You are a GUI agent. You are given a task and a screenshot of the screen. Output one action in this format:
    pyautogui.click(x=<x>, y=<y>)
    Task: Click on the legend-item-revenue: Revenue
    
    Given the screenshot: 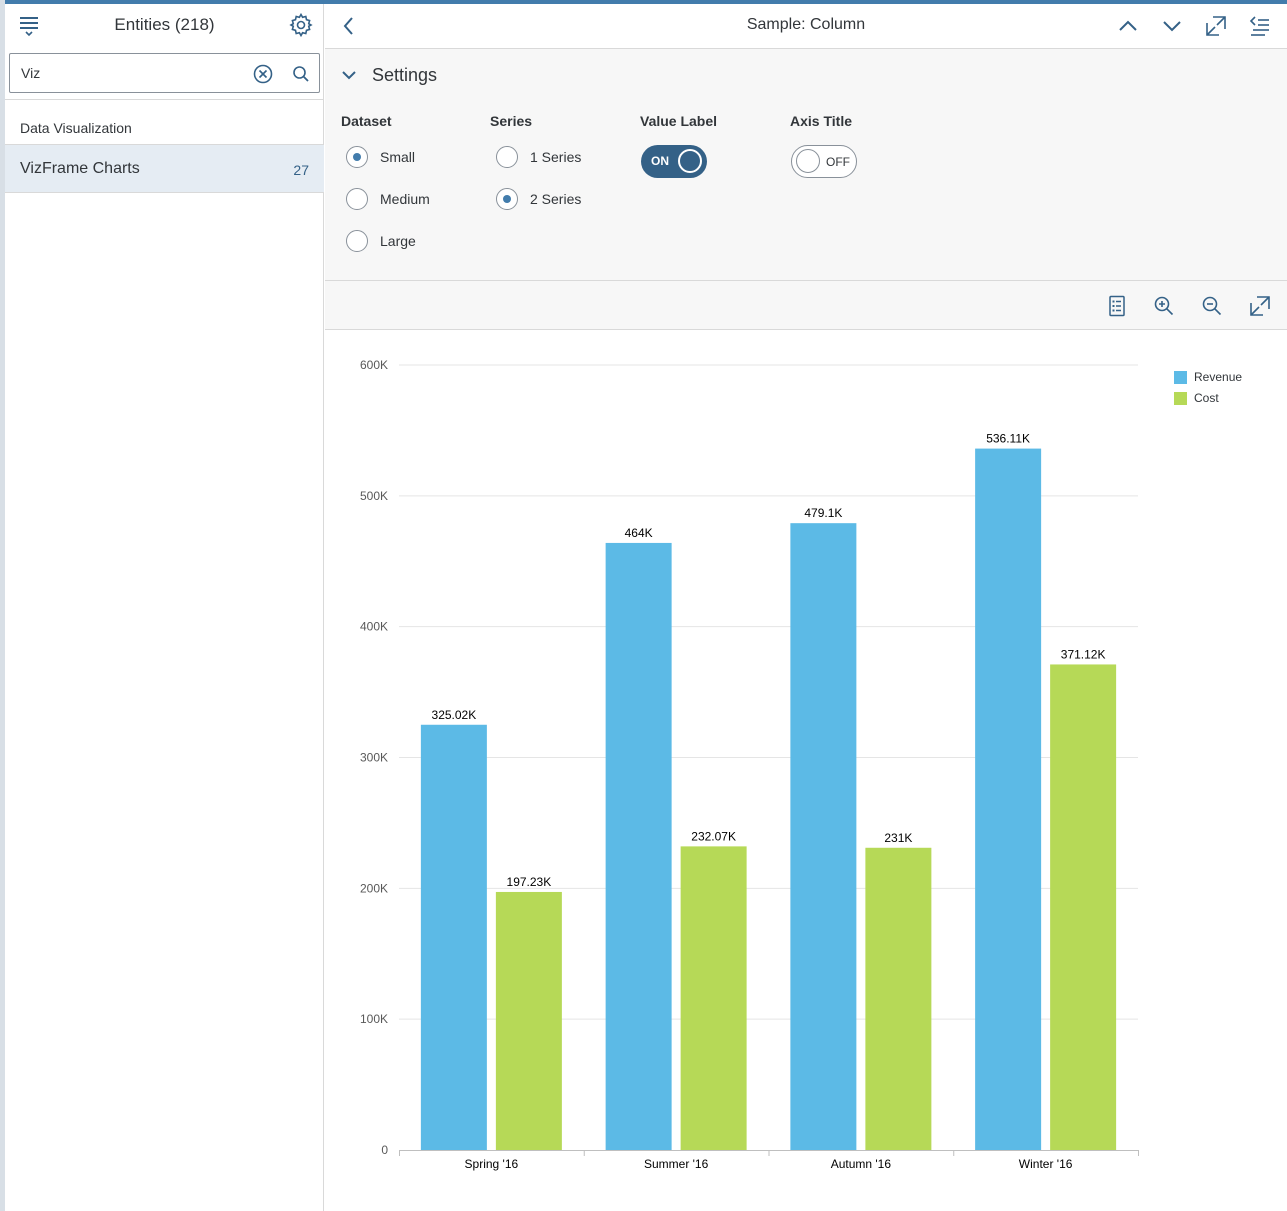 What is the action you would take?
    pyautogui.click(x=1229, y=377)
    